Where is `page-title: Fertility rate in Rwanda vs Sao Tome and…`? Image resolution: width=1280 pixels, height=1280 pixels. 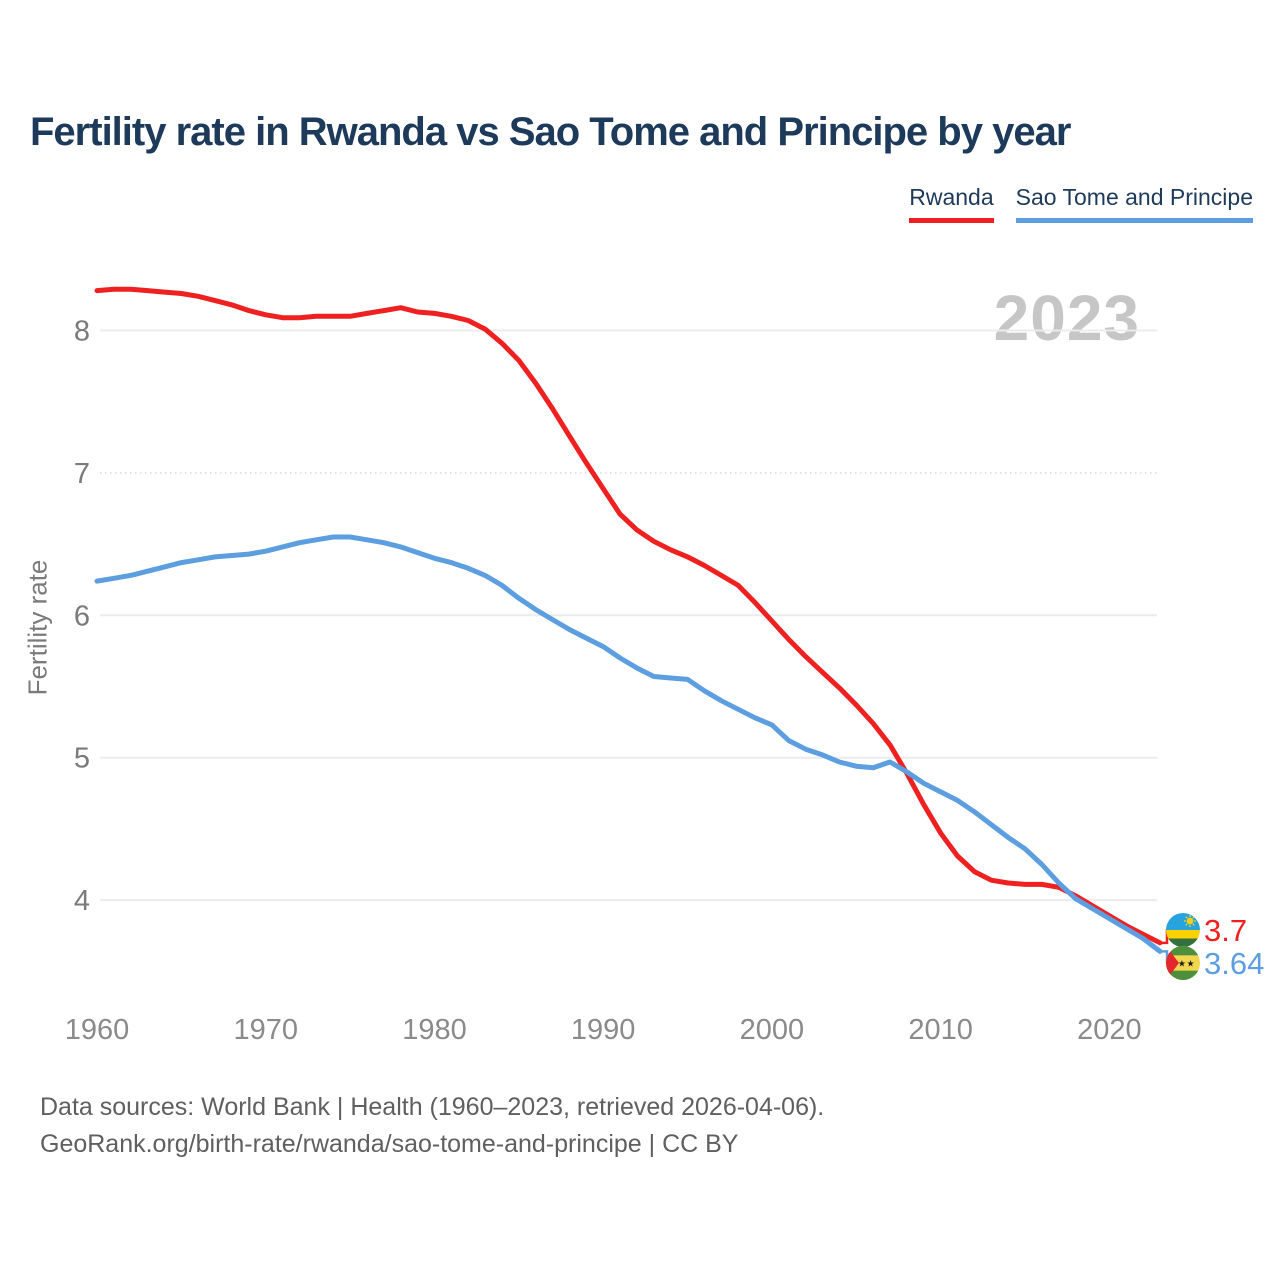 page-title: Fertility rate in Rwanda vs Sao Tome and… is located at coordinates (550, 132).